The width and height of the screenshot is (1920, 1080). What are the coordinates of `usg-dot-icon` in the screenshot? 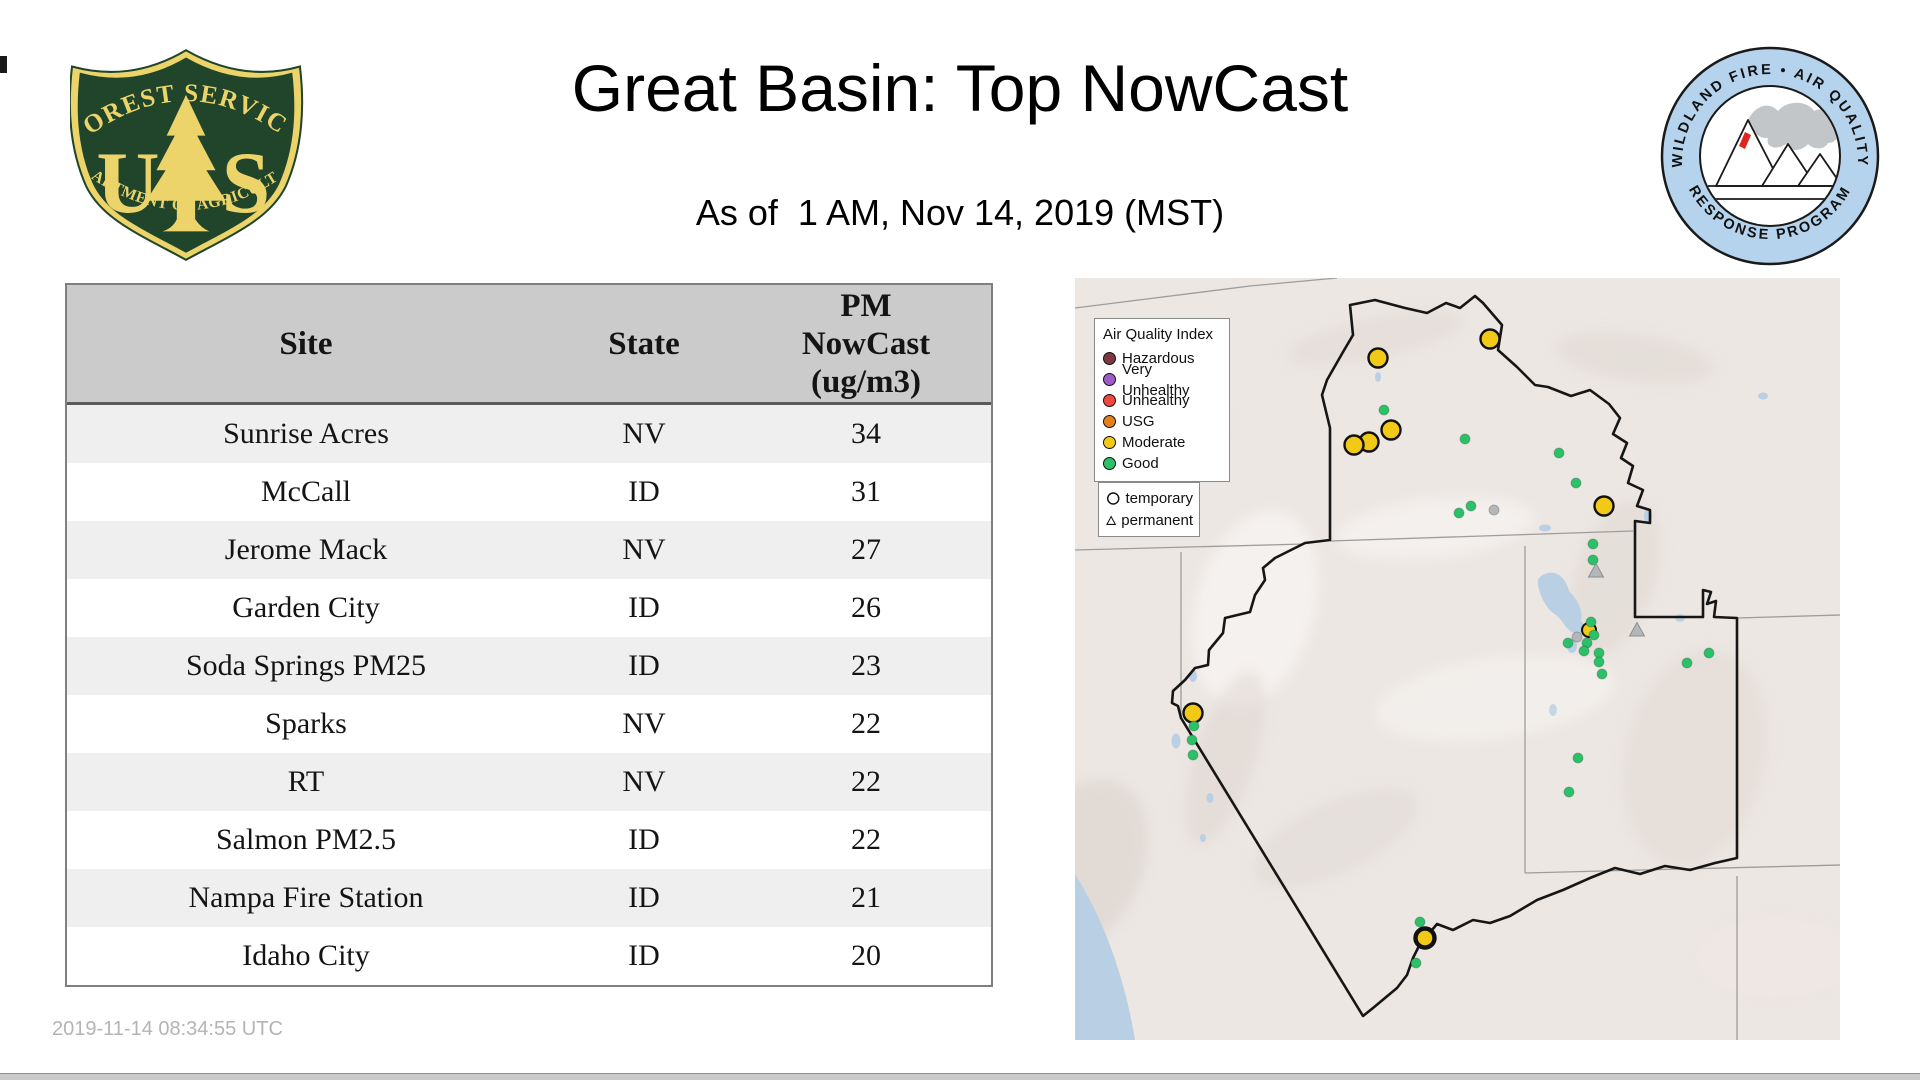 It's located at (1109, 421).